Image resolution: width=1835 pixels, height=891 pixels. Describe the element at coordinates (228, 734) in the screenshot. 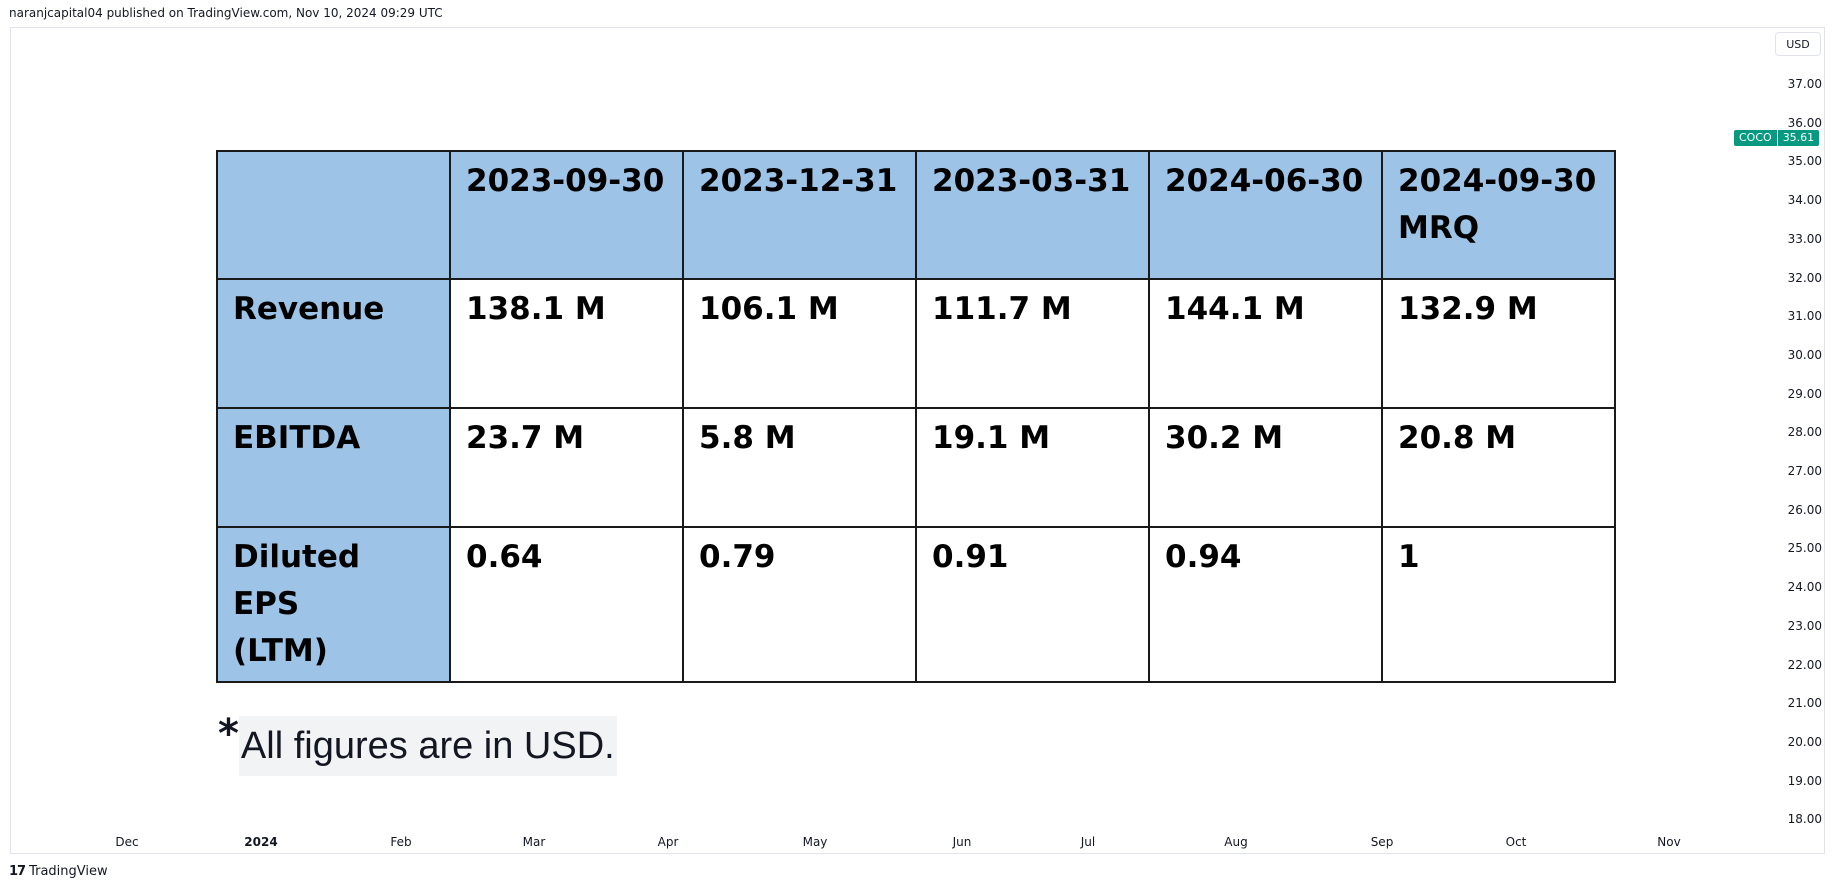

I see `footnote-marker: *` at that location.